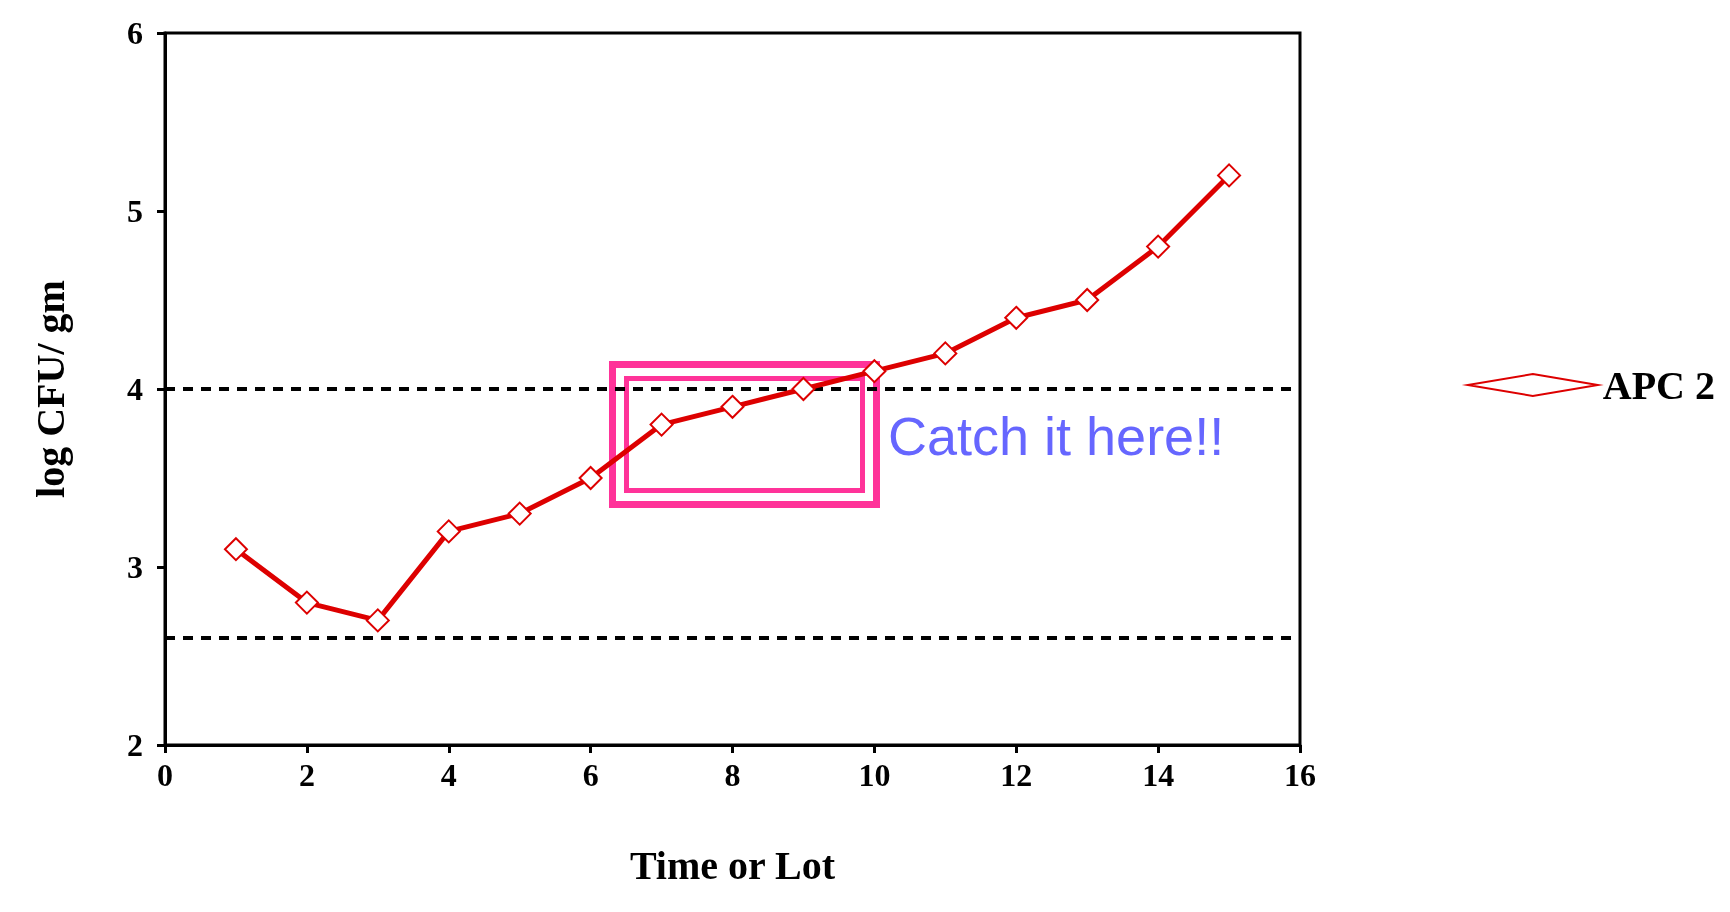 The width and height of the screenshot is (1730, 912). Describe the element at coordinates (1016, 775) in the screenshot. I see `x-tick-label: 12` at that location.